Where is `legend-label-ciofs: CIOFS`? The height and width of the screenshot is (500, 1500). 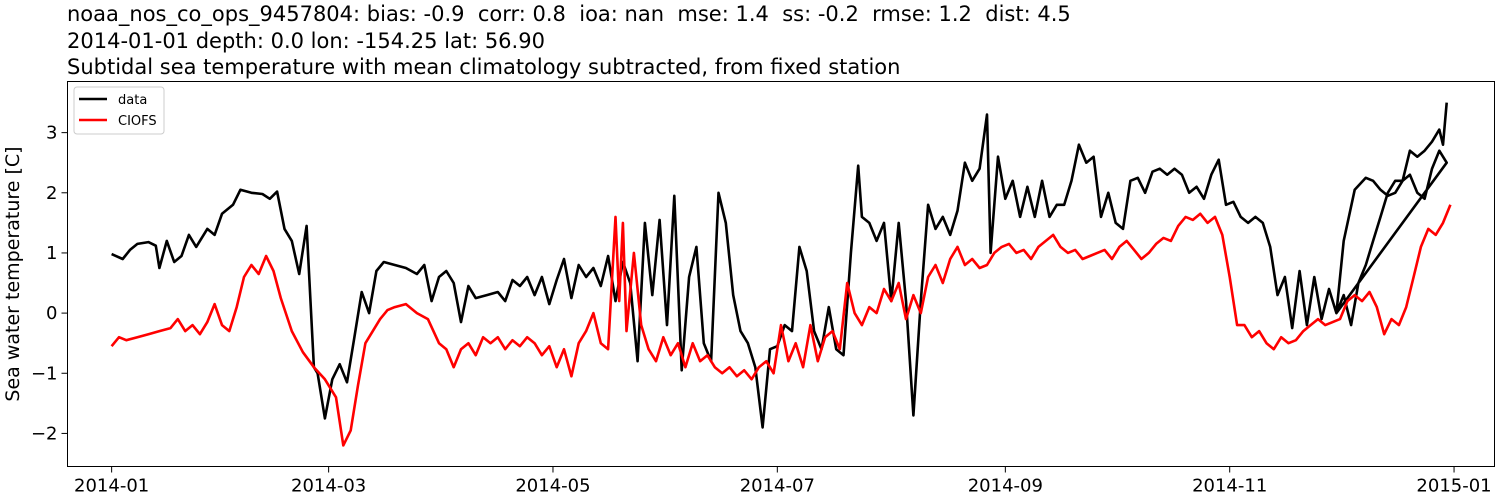
legend-label-ciofs: CIOFS is located at coordinates (137, 121).